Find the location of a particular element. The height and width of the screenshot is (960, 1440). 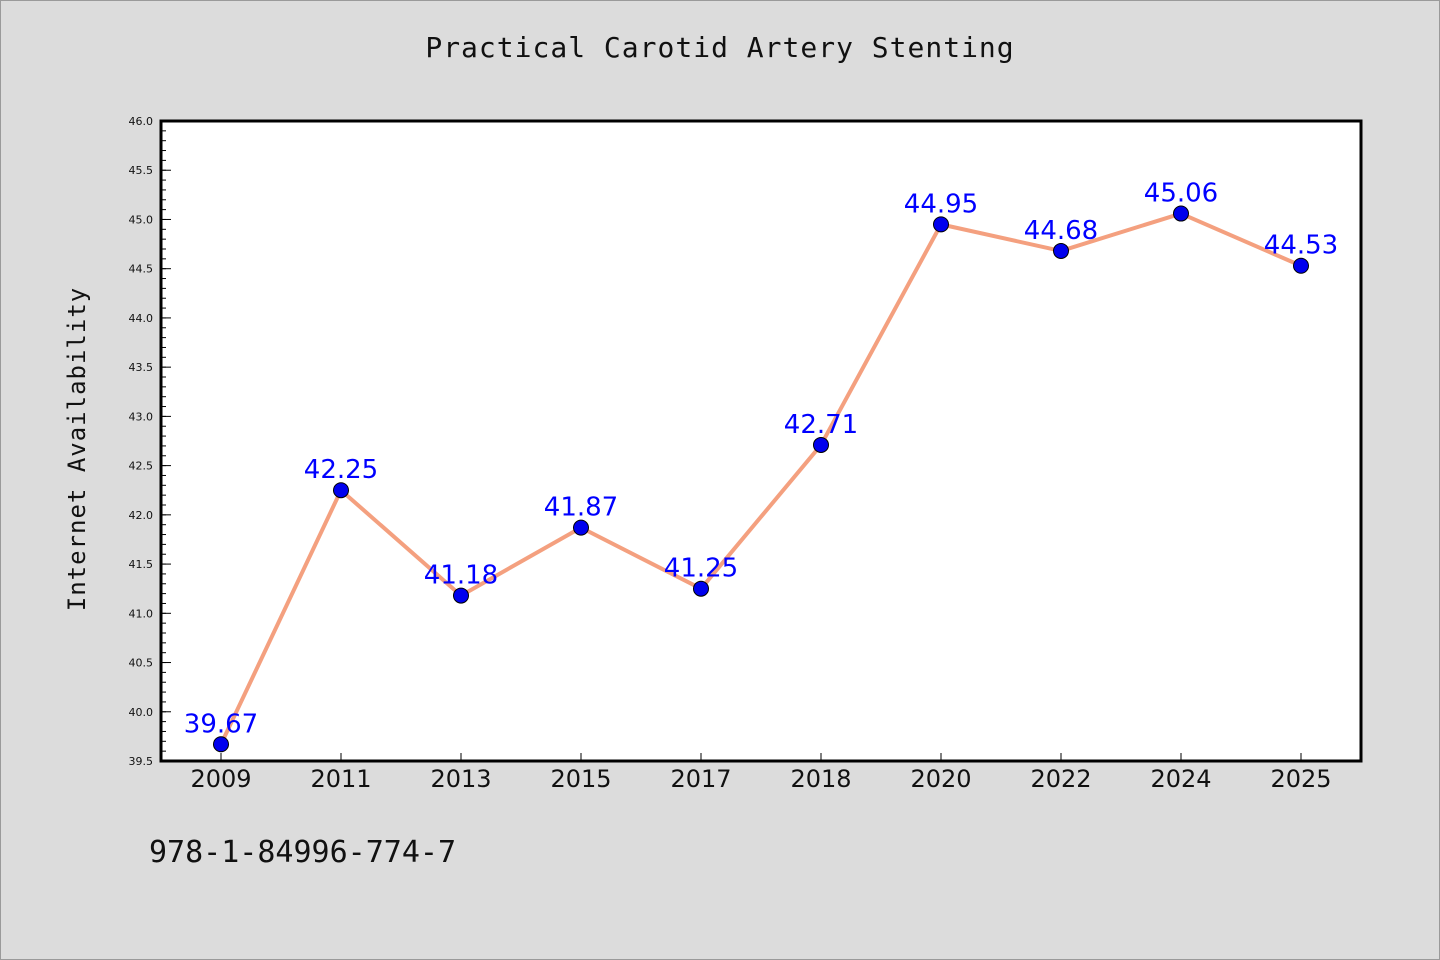

y-tick-label: 42.0 is located at coordinates (141, 515).